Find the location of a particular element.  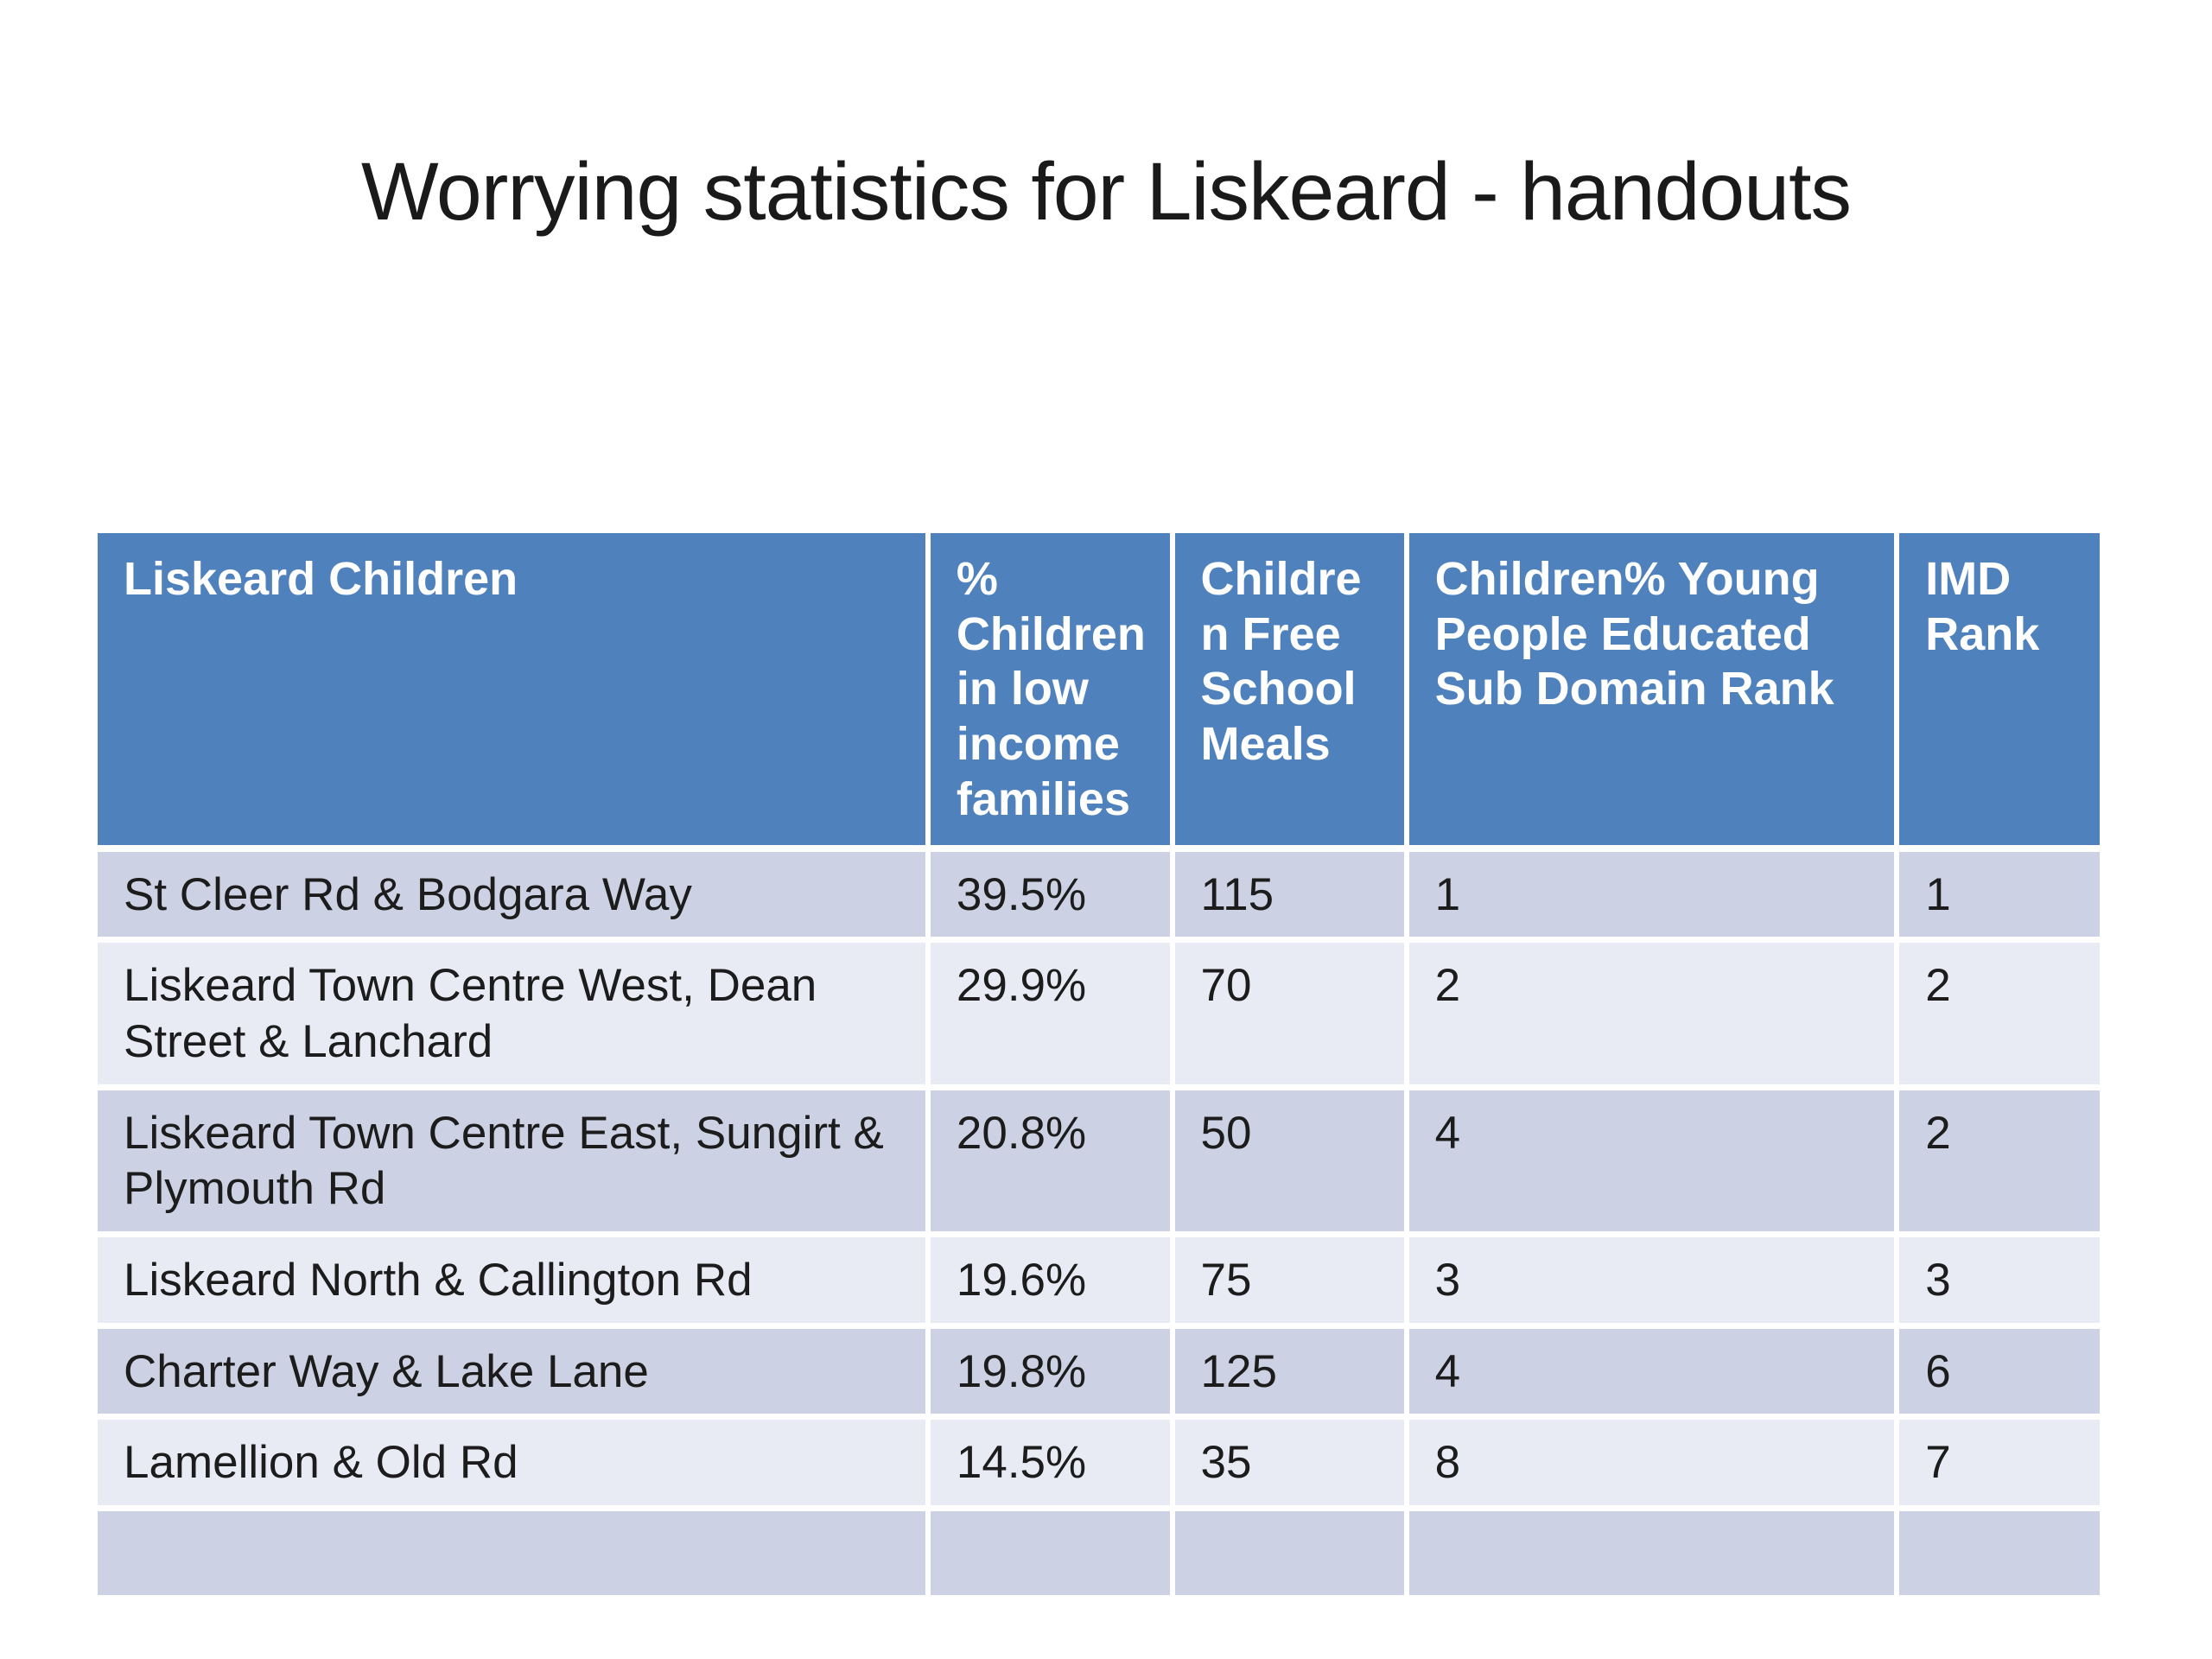

cell-free-school-meals: 125 is located at coordinates (1291, 1374).